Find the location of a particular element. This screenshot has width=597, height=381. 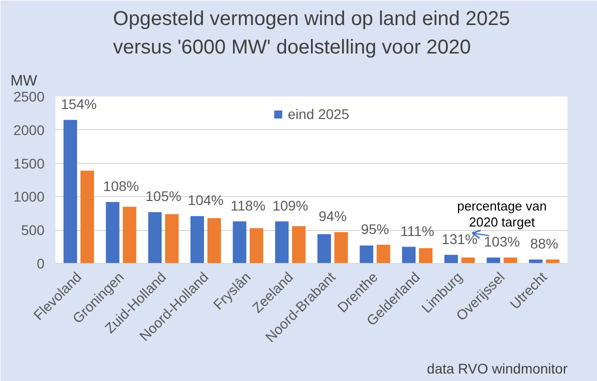

annotation: 105% is located at coordinates (164, 196).